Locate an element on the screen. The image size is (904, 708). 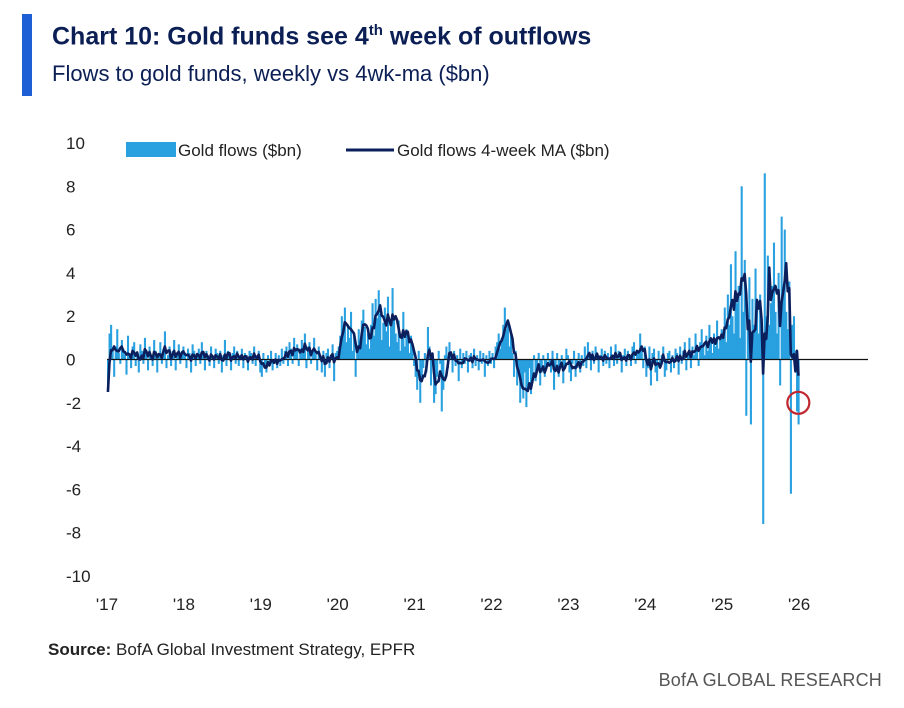
ma-series-line is located at coordinates (453, 327).